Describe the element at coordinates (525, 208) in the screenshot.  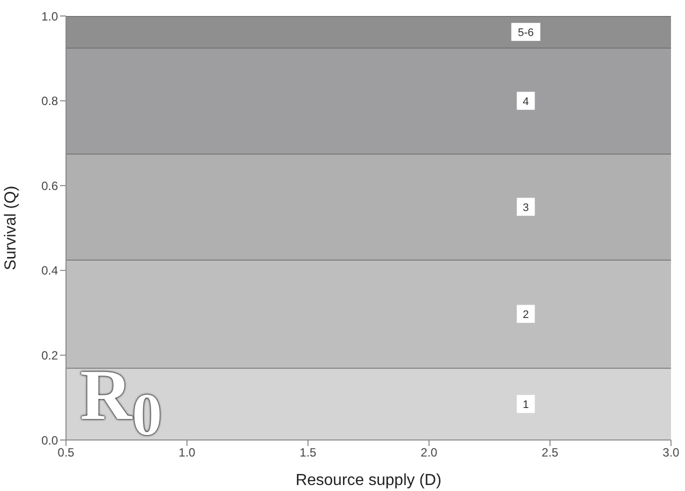
I see `series-label: 3` at that location.